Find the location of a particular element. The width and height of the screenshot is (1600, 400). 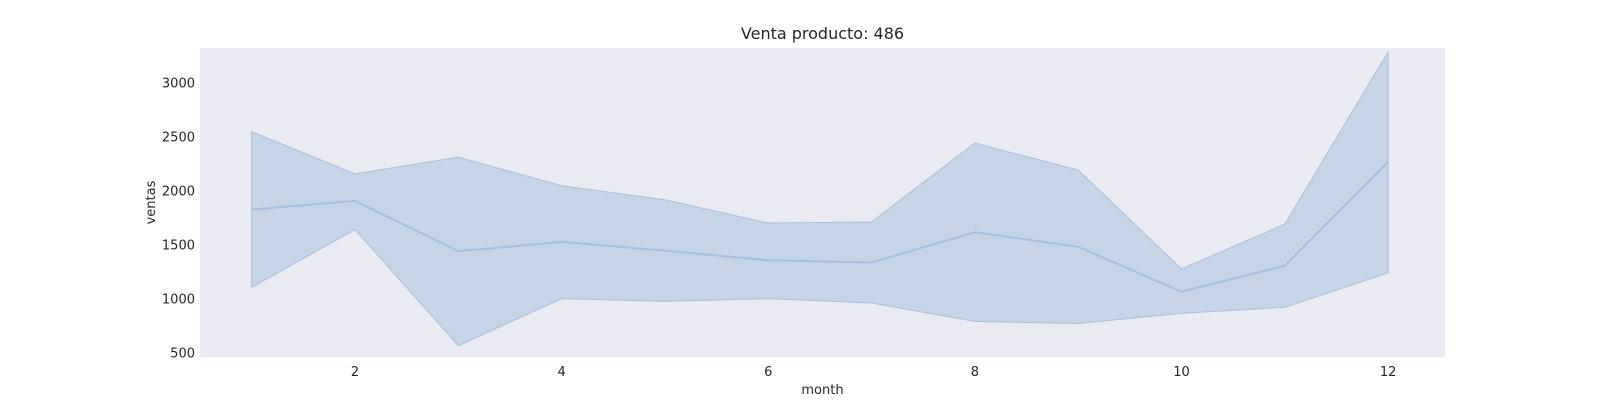

y-tick-label: 3000 is located at coordinates (178, 84).